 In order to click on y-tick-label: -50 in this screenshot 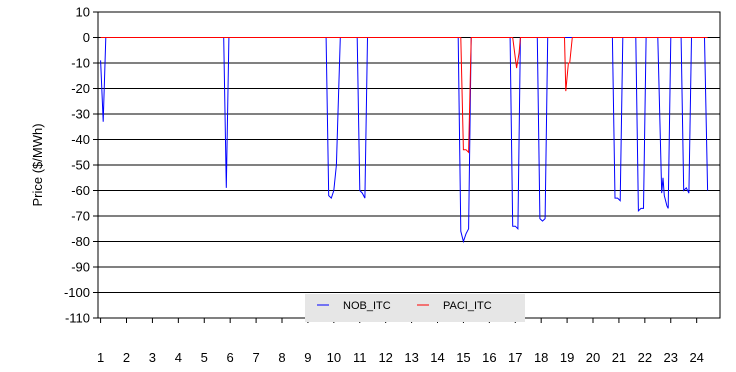, I will do `click(80, 165)`.